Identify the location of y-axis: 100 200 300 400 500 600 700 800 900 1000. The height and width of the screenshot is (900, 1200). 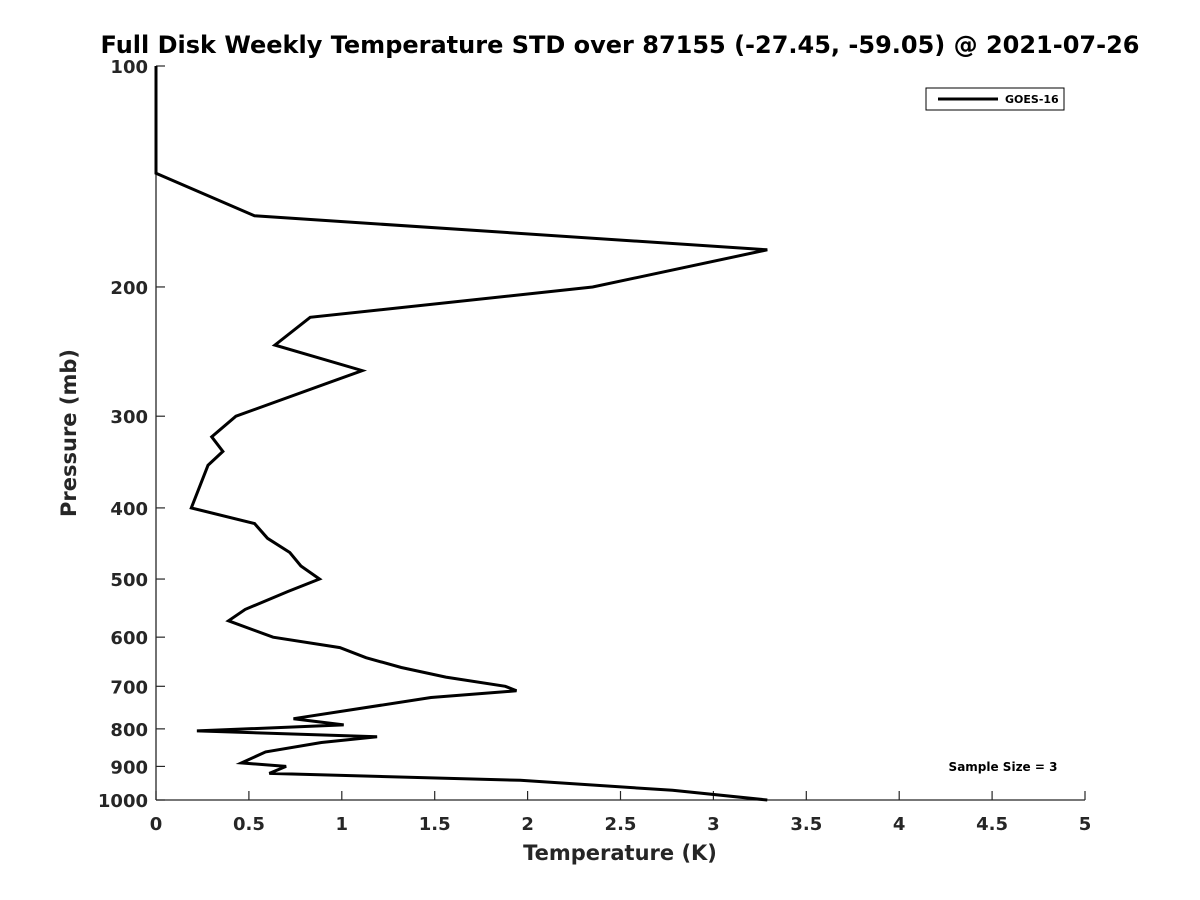
(131, 434).